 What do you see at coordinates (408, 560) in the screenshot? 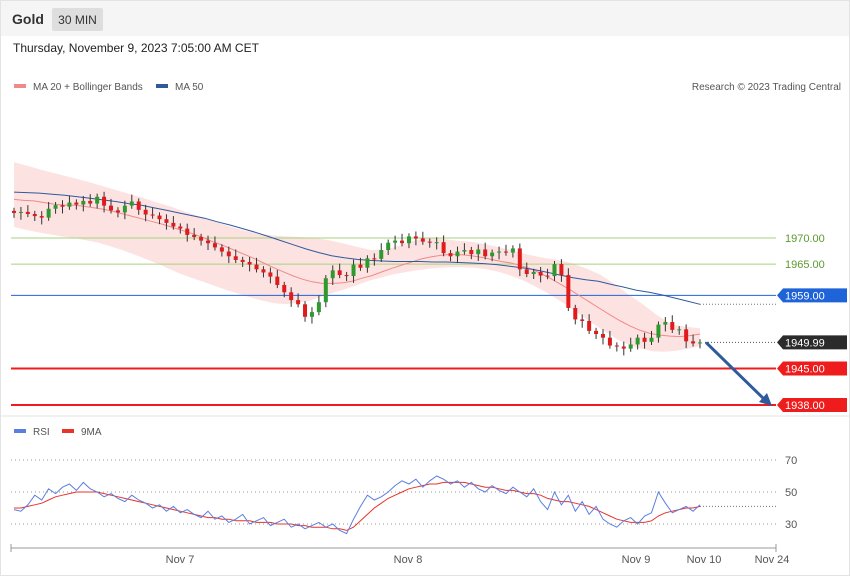
I see `x-tick-label-2: Nov 8` at bounding box center [408, 560].